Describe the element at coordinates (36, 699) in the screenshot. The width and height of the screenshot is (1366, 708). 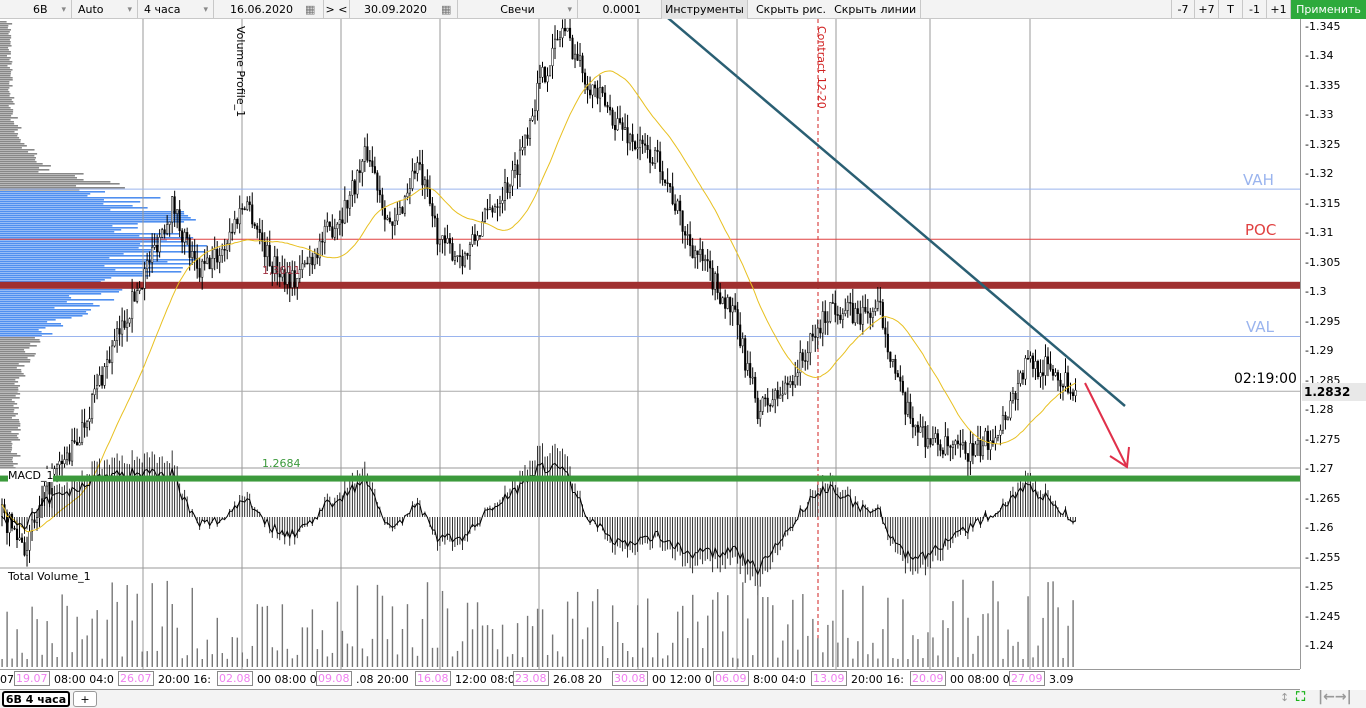
I see `tab-6b-4h: 6B 4 часа` at that location.